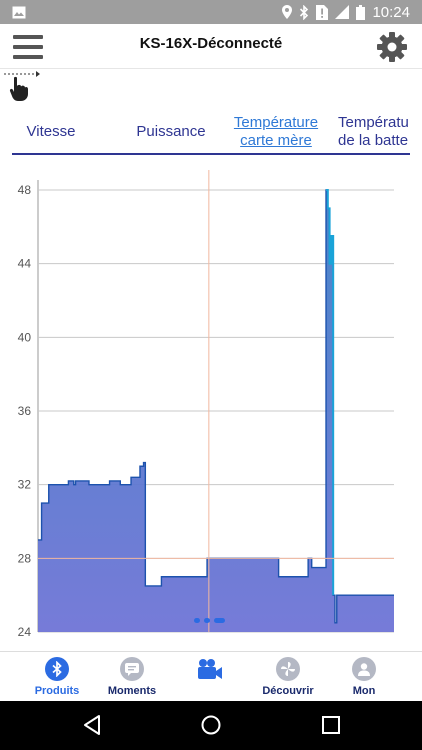 Image resolution: width=422 pixels, height=750 pixels. Describe the element at coordinates (288, 669) in the screenshot. I see `pinwheel-icon` at that location.